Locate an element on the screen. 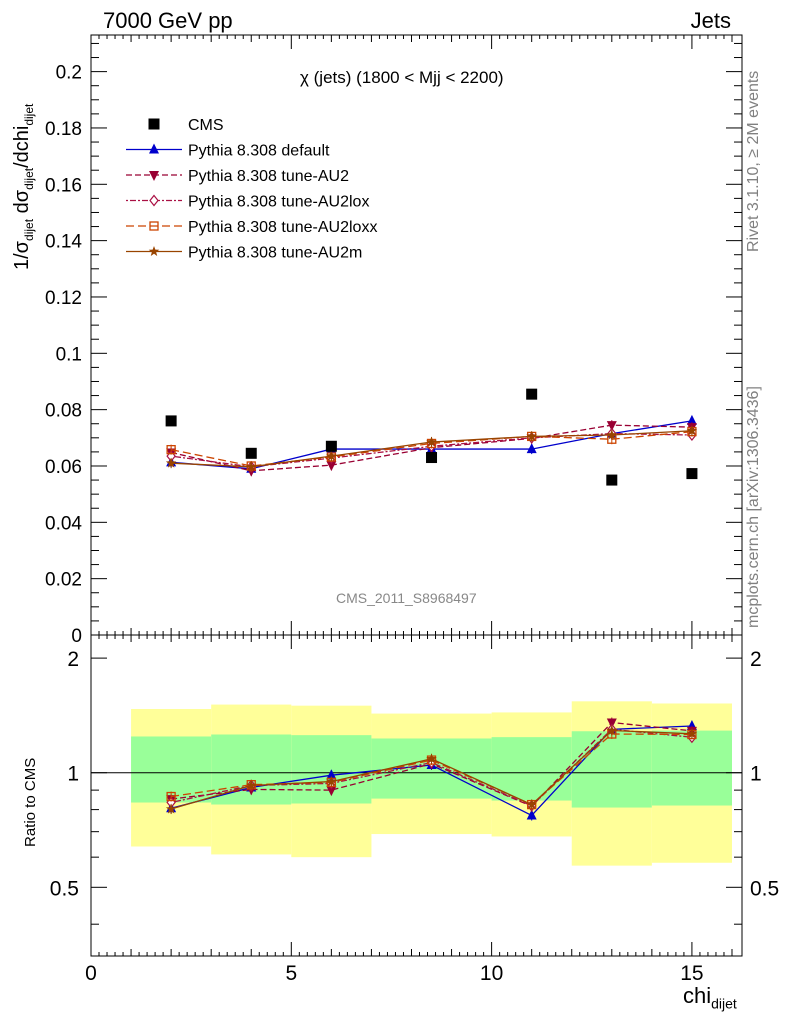 The width and height of the screenshot is (786, 1024). y-tick-label: 0.06 is located at coordinates (63, 467).